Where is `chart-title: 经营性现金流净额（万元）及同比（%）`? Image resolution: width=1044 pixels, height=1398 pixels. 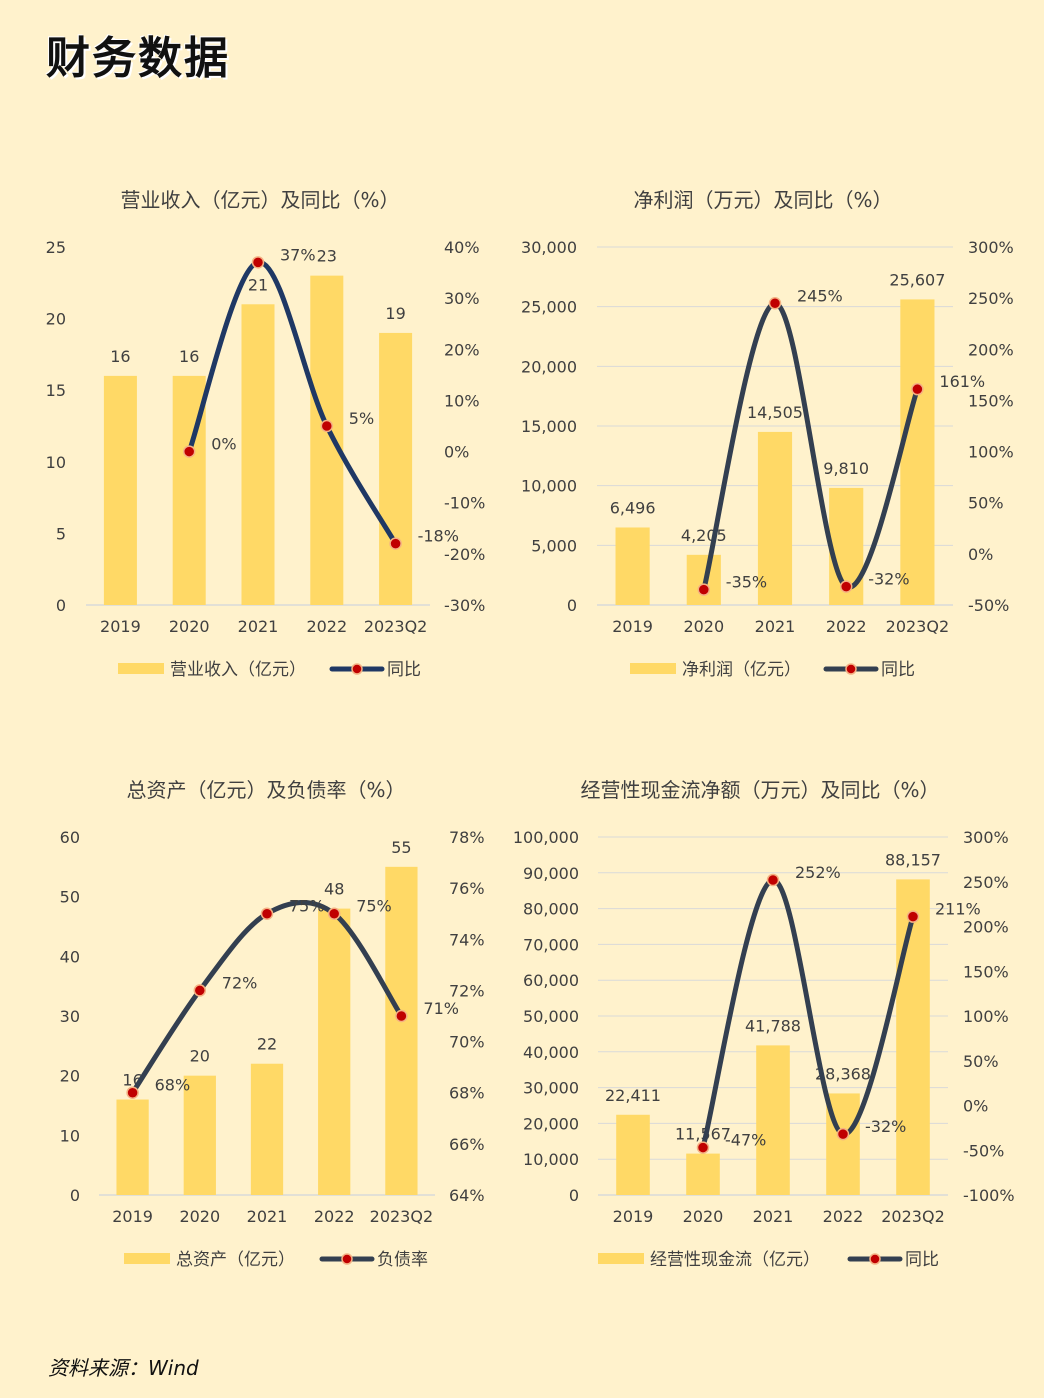
chart-title: 经营性现金流净额（万元）及同比（%） is located at coordinates (759, 790).